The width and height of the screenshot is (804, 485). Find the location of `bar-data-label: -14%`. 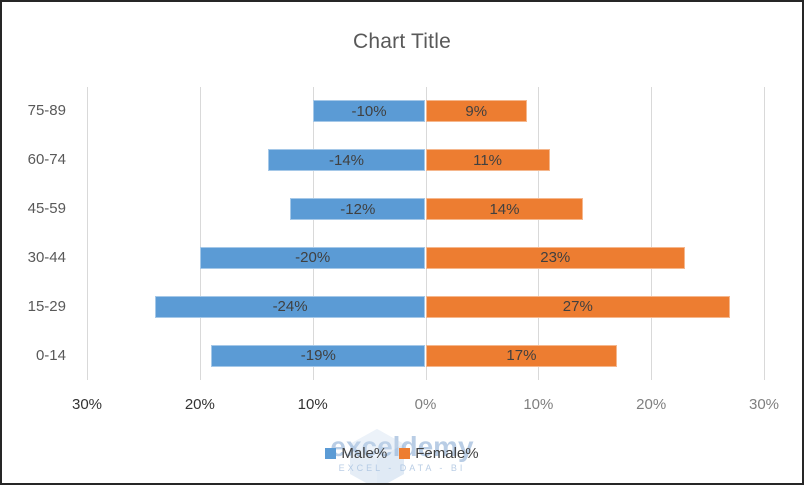

bar-data-label: -14% is located at coordinates (346, 160).